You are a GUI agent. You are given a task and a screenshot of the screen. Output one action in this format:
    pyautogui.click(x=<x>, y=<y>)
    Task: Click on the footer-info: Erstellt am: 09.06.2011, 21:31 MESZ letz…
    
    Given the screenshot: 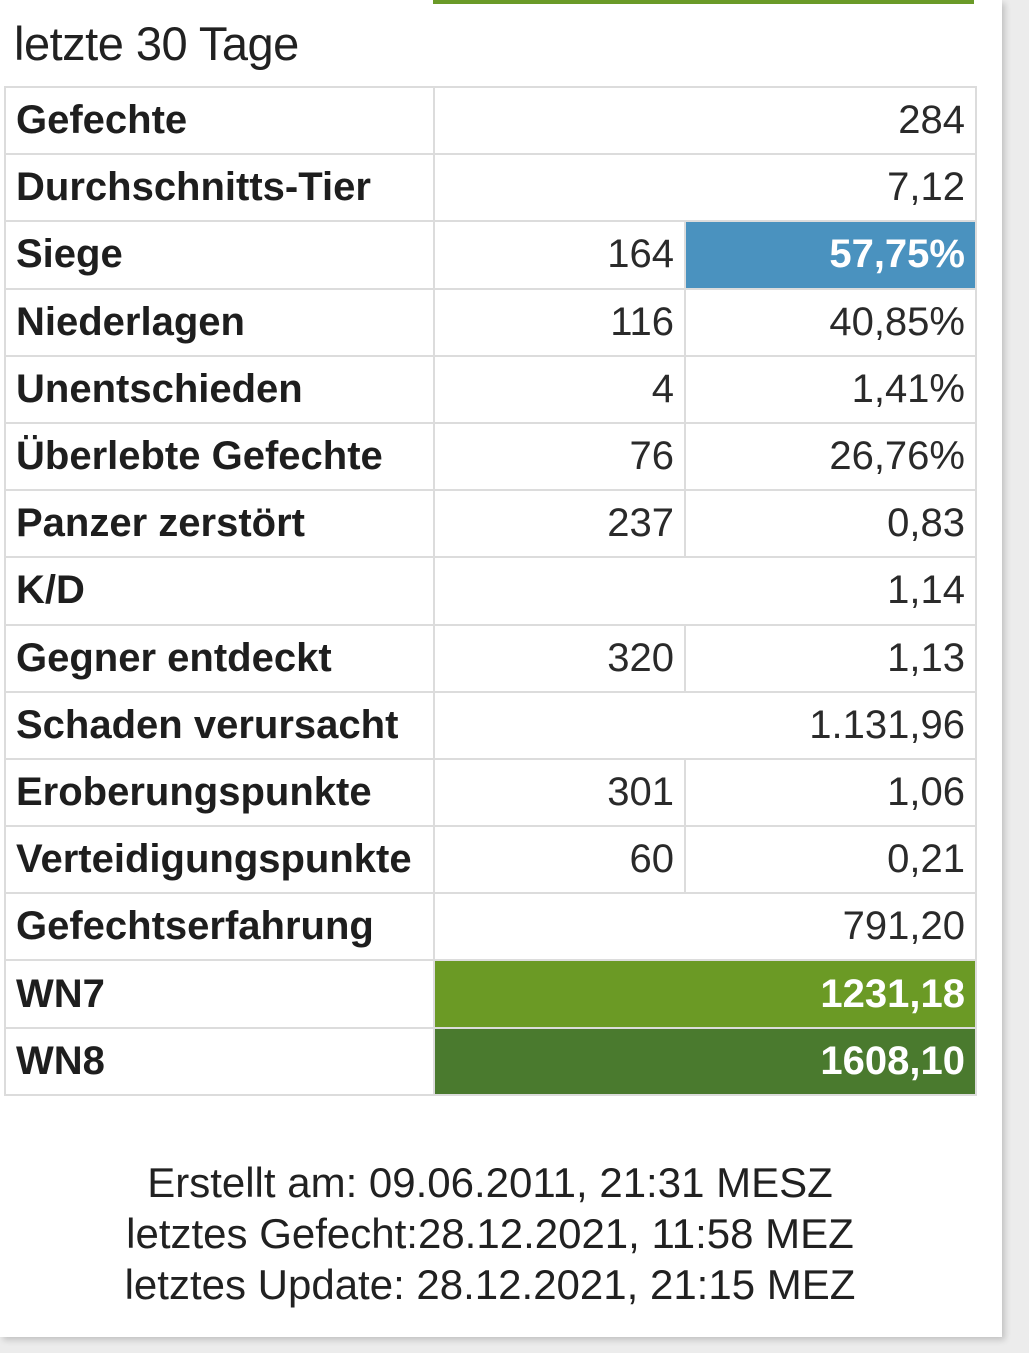 What is the action you would take?
    pyautogui.click(x=490, y=1233)
    